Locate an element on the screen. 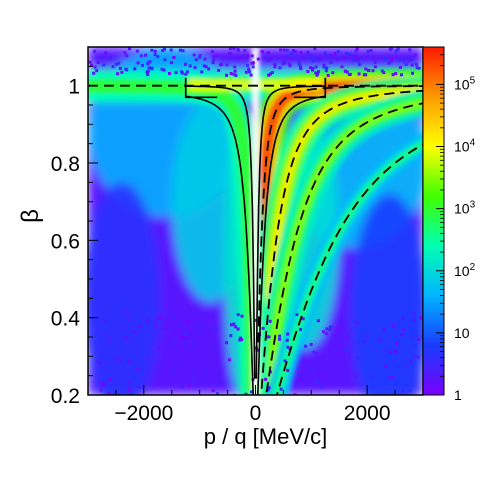  y-axis: 0.2 0.4 0.6 0.8 1 is located at coordinates (74, 236).